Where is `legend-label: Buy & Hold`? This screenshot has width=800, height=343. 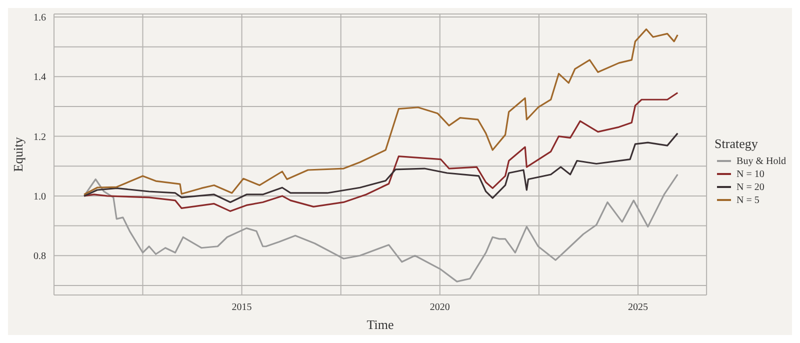
legend-label: Buy & Hold is located at coordinates (761, 161).